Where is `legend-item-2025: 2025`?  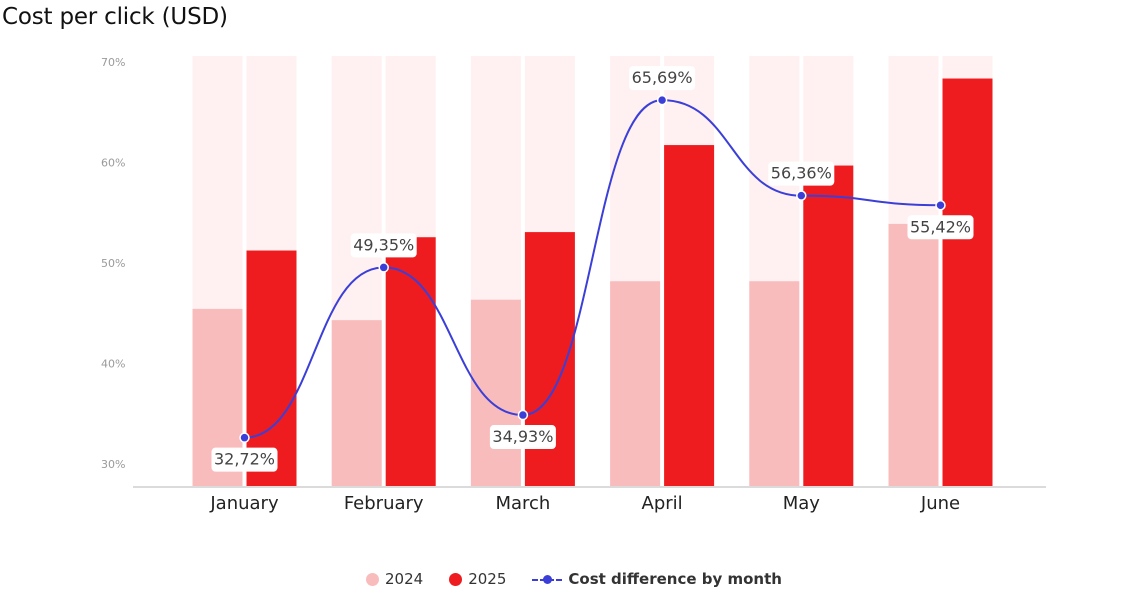 legend-item-2025: 2025 is located at coordinates (477, 579).